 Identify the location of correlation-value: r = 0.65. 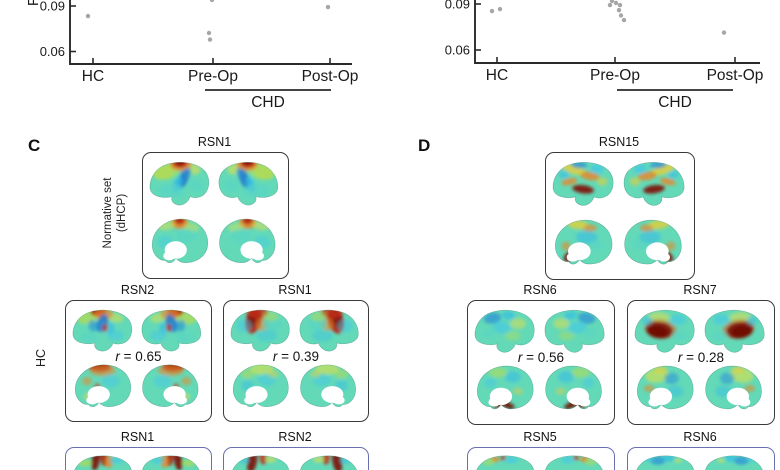
(138, 356).